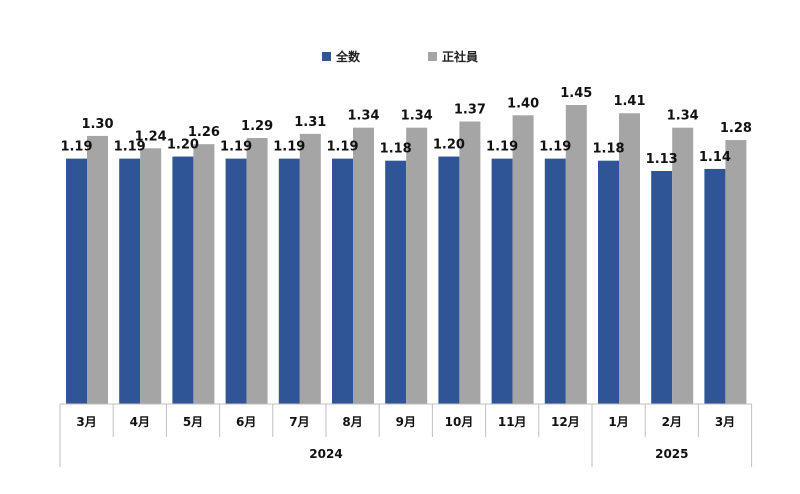 The width and height of the screenshot is (800, 494). I want to click on data-label-total-3: 1.19, so click(236, 147).